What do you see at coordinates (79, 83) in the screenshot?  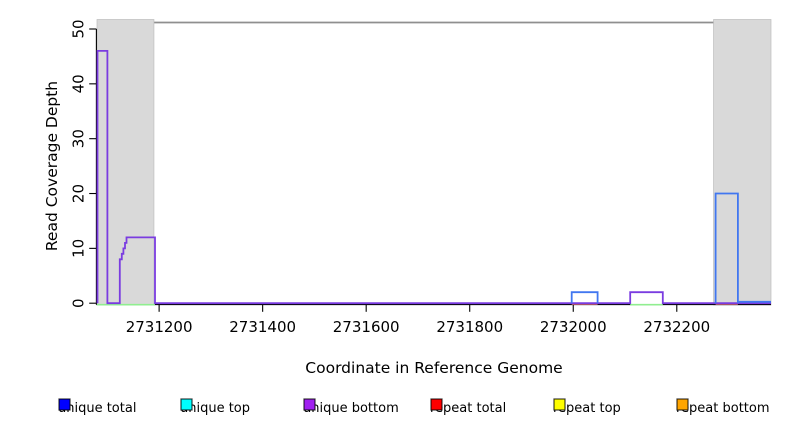 I see `y-tick-label: 40` at bounding box center [79, 83].